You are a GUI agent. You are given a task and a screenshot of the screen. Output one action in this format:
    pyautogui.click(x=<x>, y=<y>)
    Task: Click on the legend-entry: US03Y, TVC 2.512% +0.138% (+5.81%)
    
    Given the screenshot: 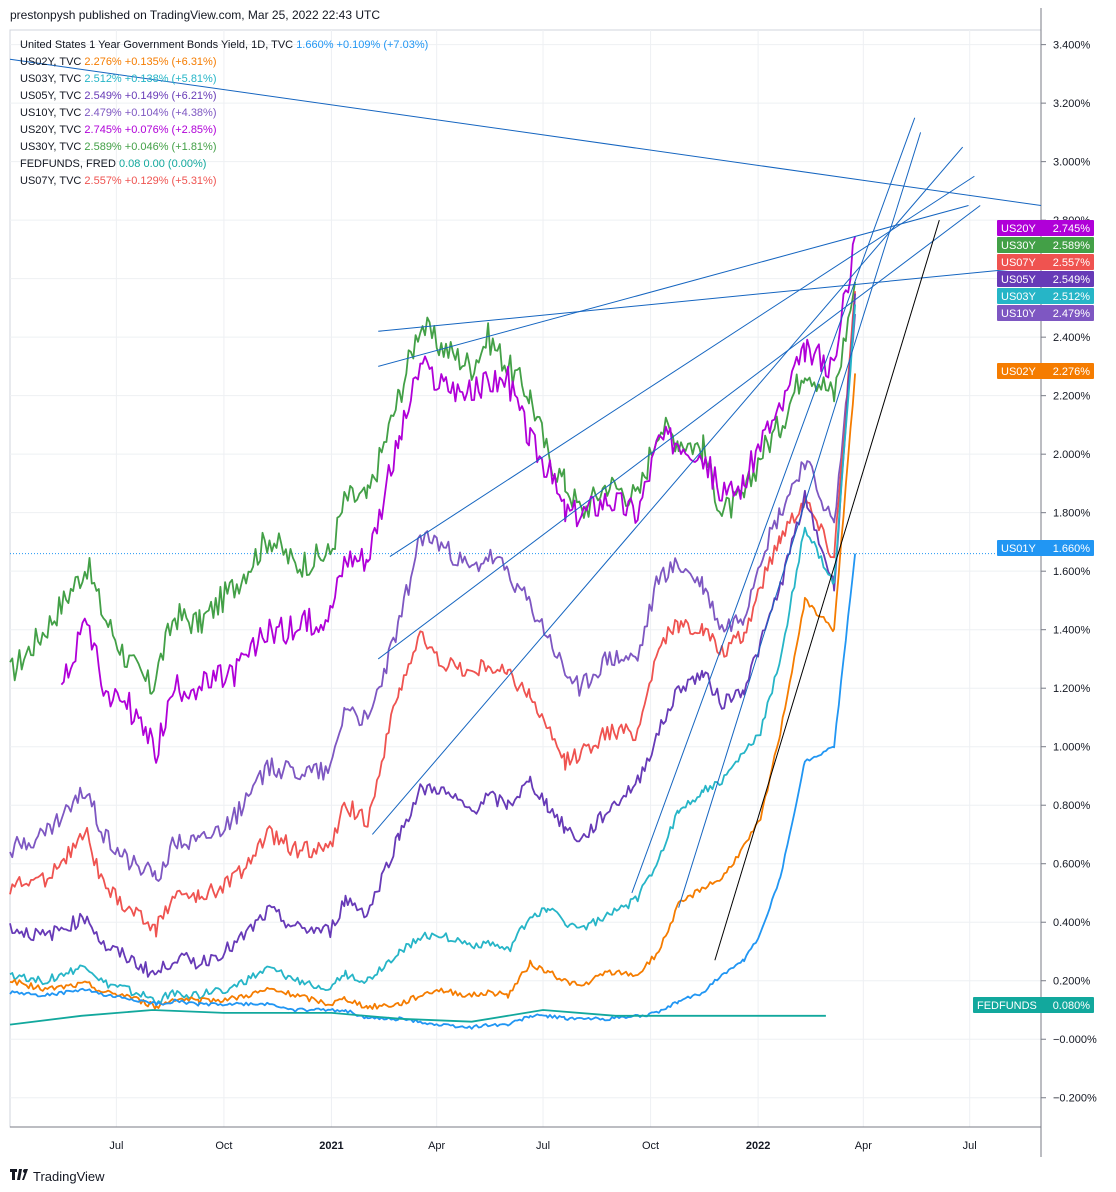 What is the action you would take?
    pyautogui.click(x=118, y=79)
    